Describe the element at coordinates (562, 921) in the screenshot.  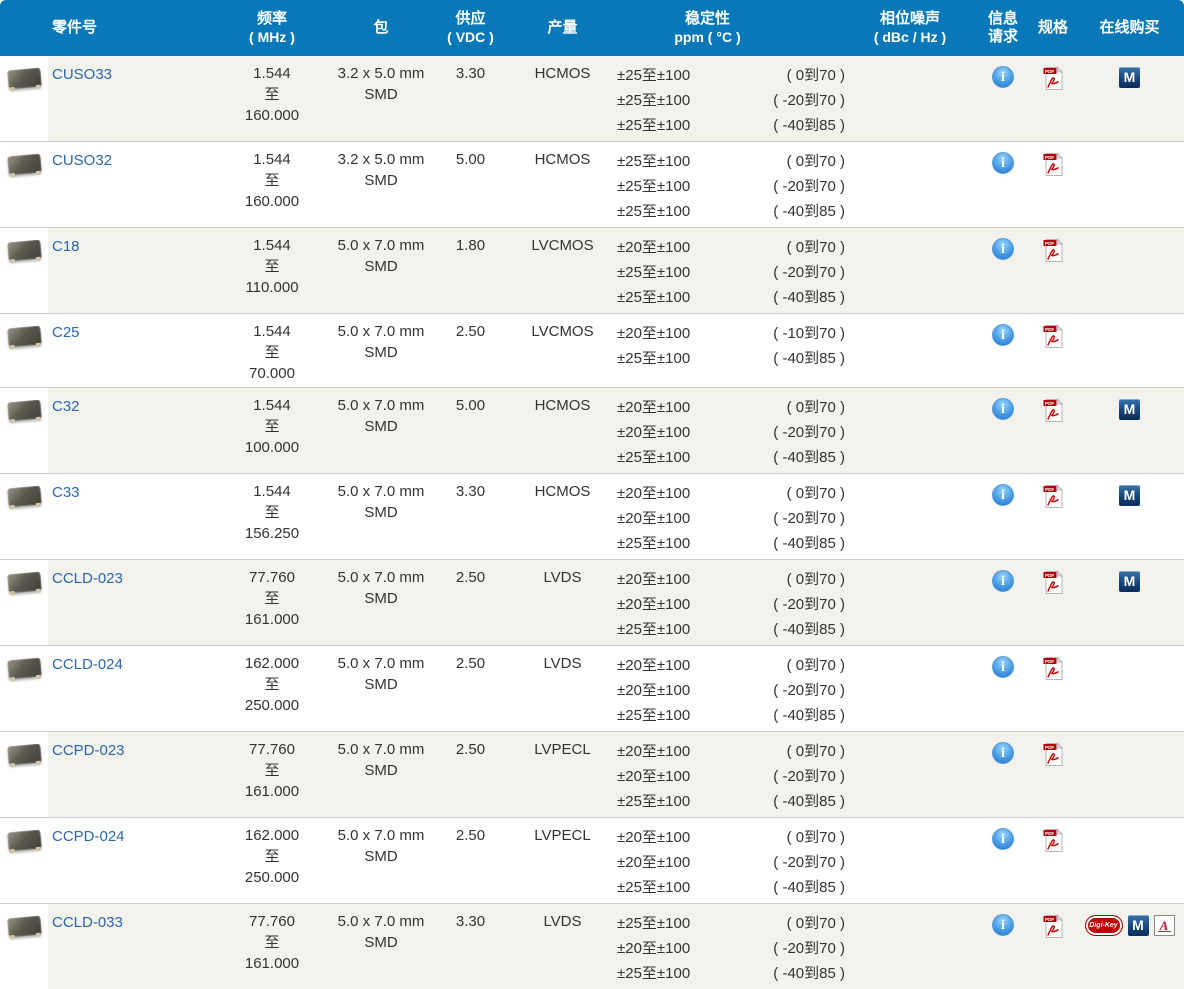
I see `output-type-cell: LVDS` at that location.